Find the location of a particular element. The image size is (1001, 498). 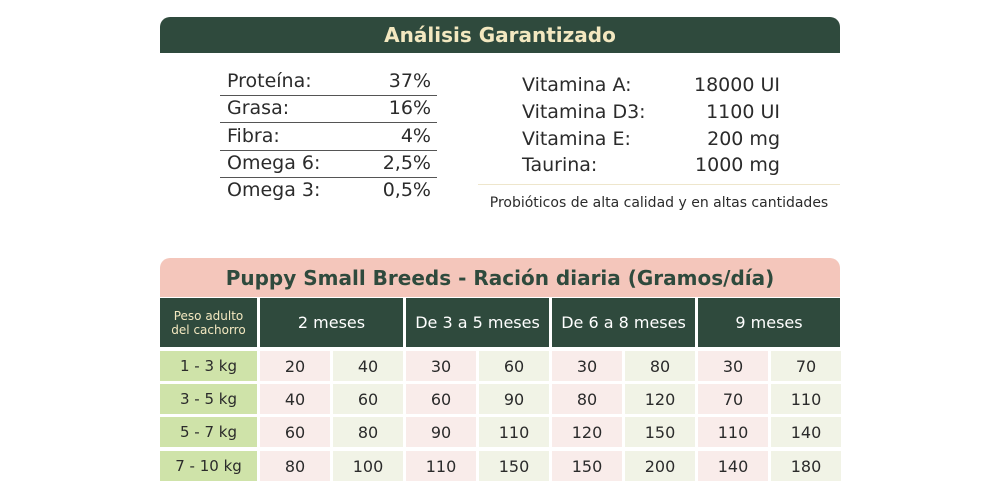

vitamin-label: Vitamina E: is located at coordinates (576, 138).